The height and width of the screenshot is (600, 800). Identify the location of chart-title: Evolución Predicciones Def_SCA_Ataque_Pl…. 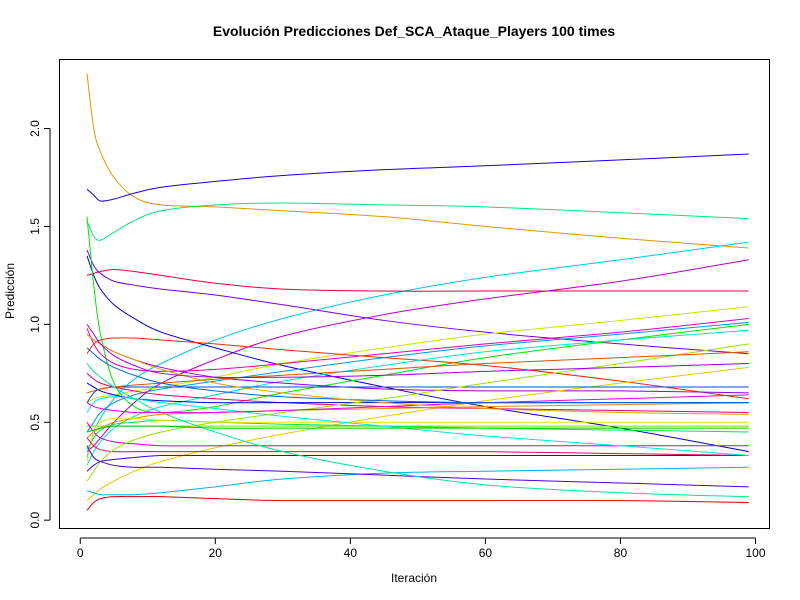
(414, 31).